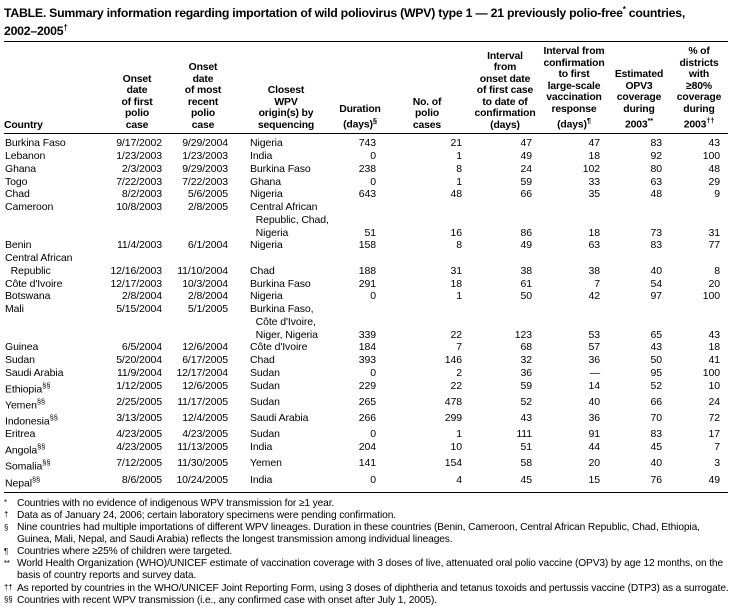 This screenshot has height=607, width=736. Describe the element at coordinates (456, 143) in the screenshot. I see `table-cell: 21` at that location.